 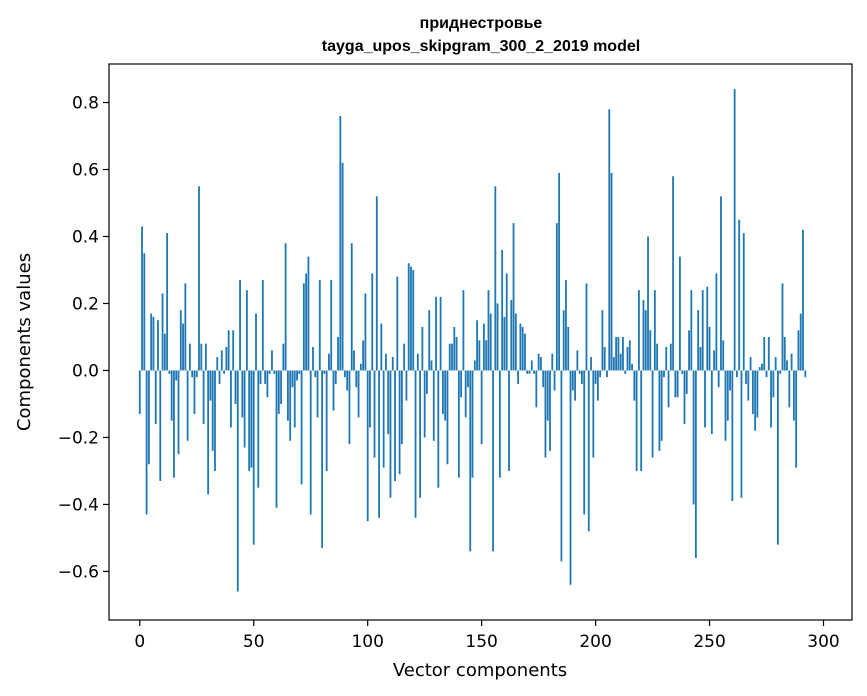 I want to click on chart-subtitle: tayga_upos_skipgram_300_2_2019 model, so click(x=481, y=46).